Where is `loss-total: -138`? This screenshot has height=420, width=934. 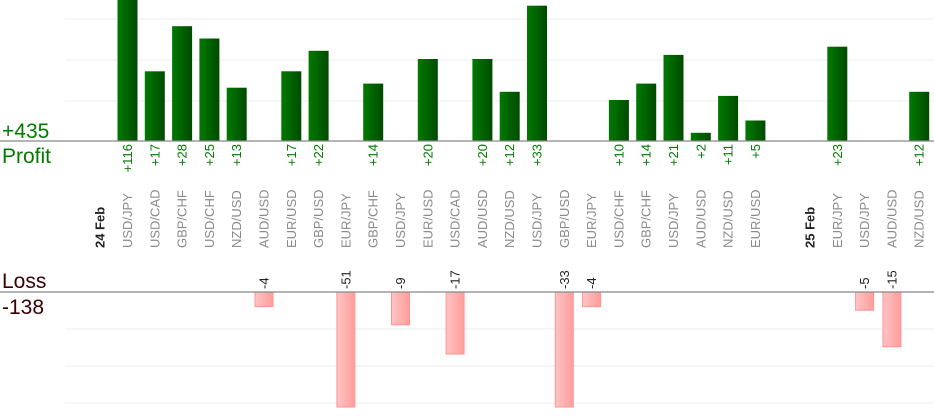
loss-total: -138 is located at coordinates (23, 307).